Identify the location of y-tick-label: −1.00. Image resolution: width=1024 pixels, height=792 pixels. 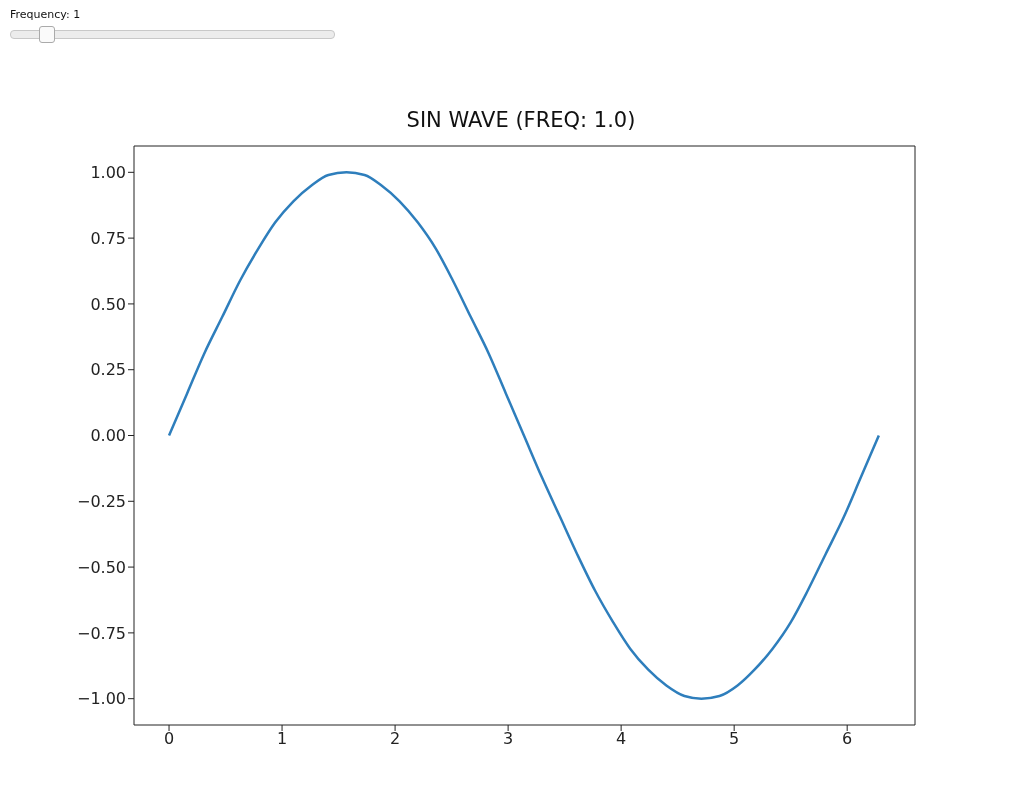
(101, 699).